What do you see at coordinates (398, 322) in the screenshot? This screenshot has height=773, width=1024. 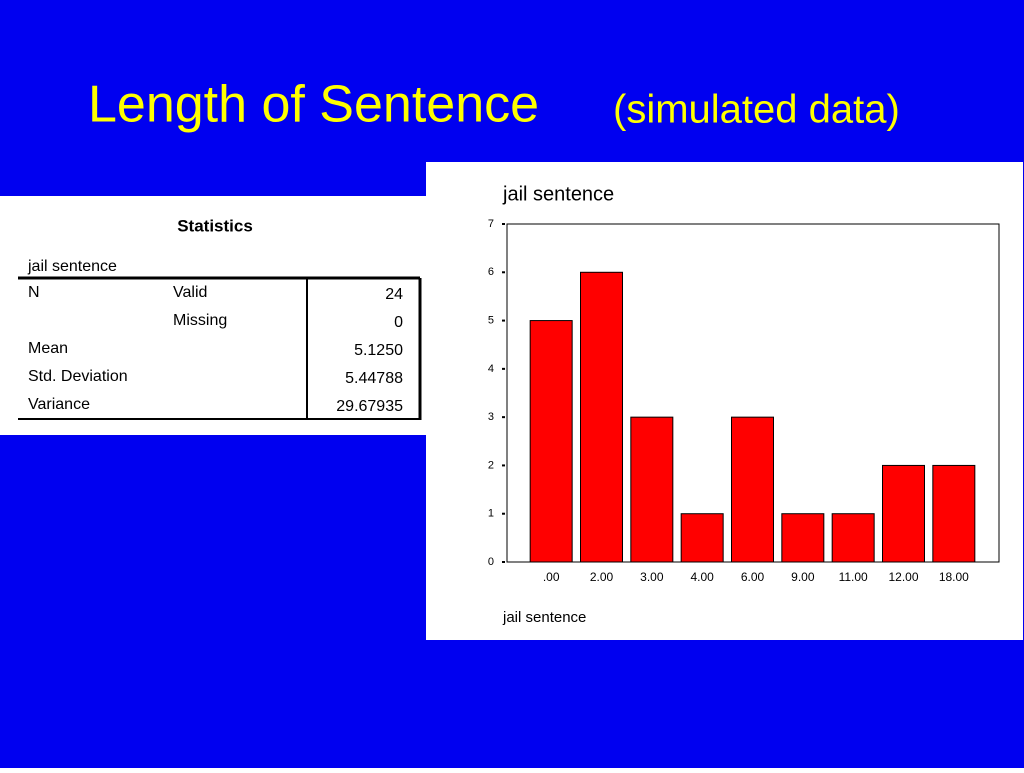 I see `row-value: 0` at bounding box center [398, 322].